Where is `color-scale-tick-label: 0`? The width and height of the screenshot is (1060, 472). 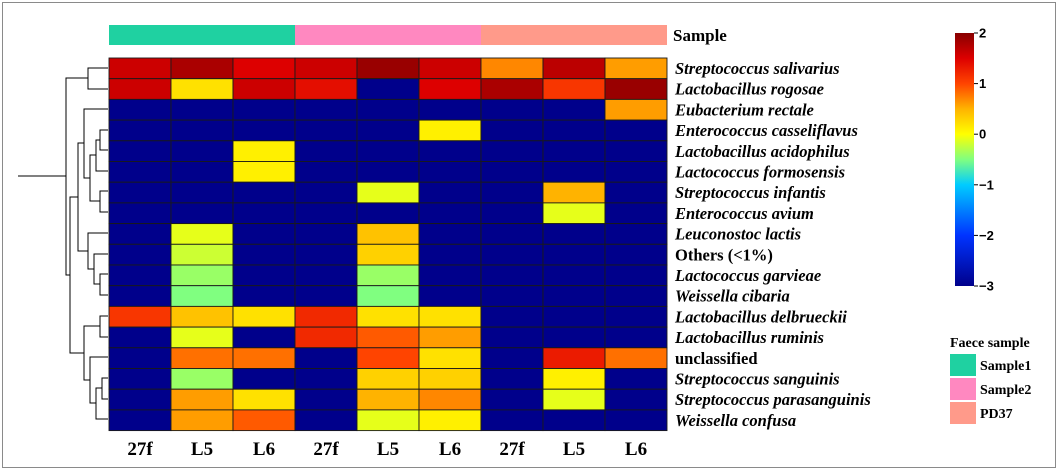
color-scale-tick-label: 0 is located at coordinates (982, 134).